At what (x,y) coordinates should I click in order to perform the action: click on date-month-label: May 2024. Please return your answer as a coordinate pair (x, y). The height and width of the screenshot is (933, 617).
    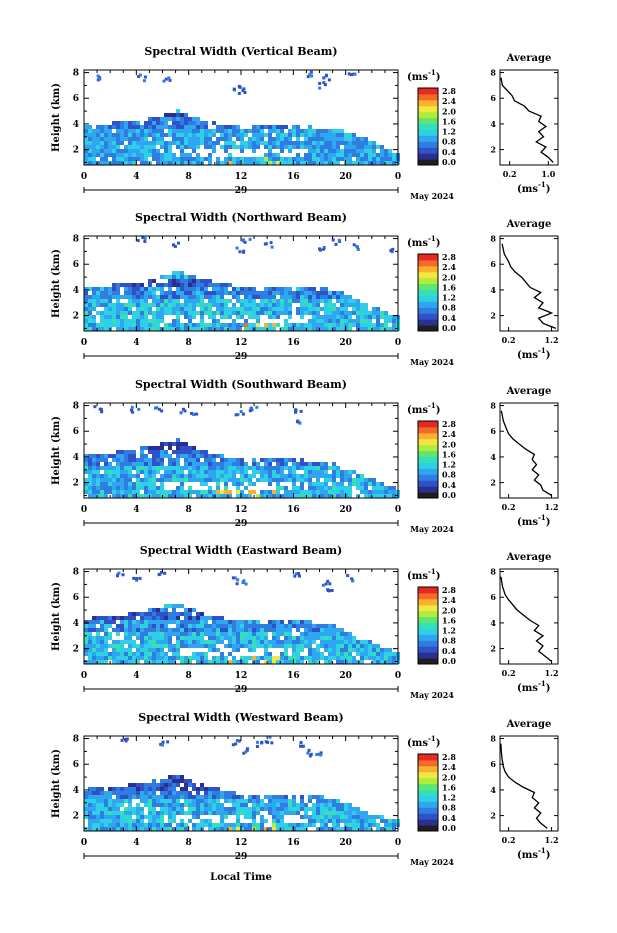
    Looking at the image, I should click on (432, 862).